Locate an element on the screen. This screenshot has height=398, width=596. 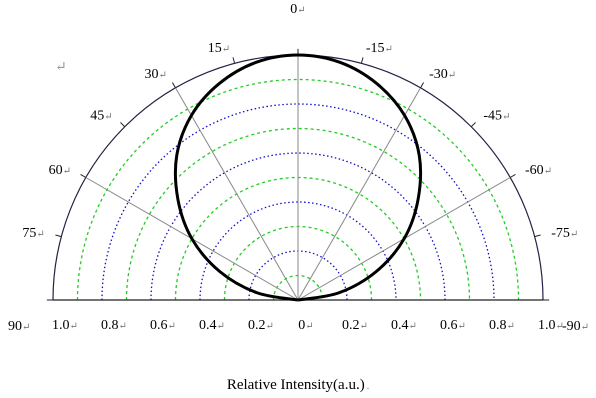
angle-label: 15↵ is located at coordinates (219, 48).